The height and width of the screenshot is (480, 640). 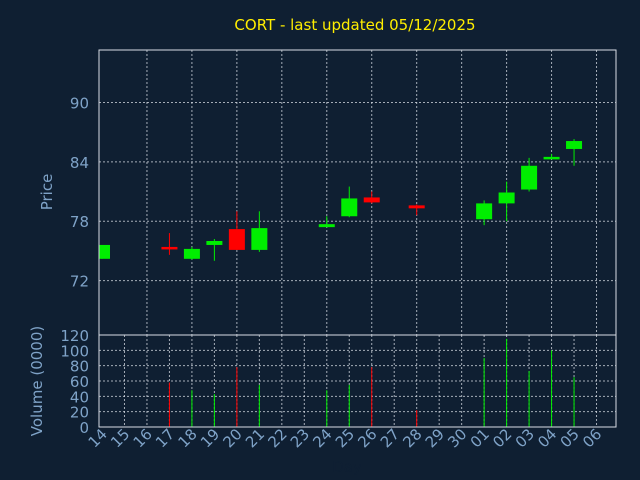 I want to click on volume-tick-label: 20, so click(x=79, y=413).